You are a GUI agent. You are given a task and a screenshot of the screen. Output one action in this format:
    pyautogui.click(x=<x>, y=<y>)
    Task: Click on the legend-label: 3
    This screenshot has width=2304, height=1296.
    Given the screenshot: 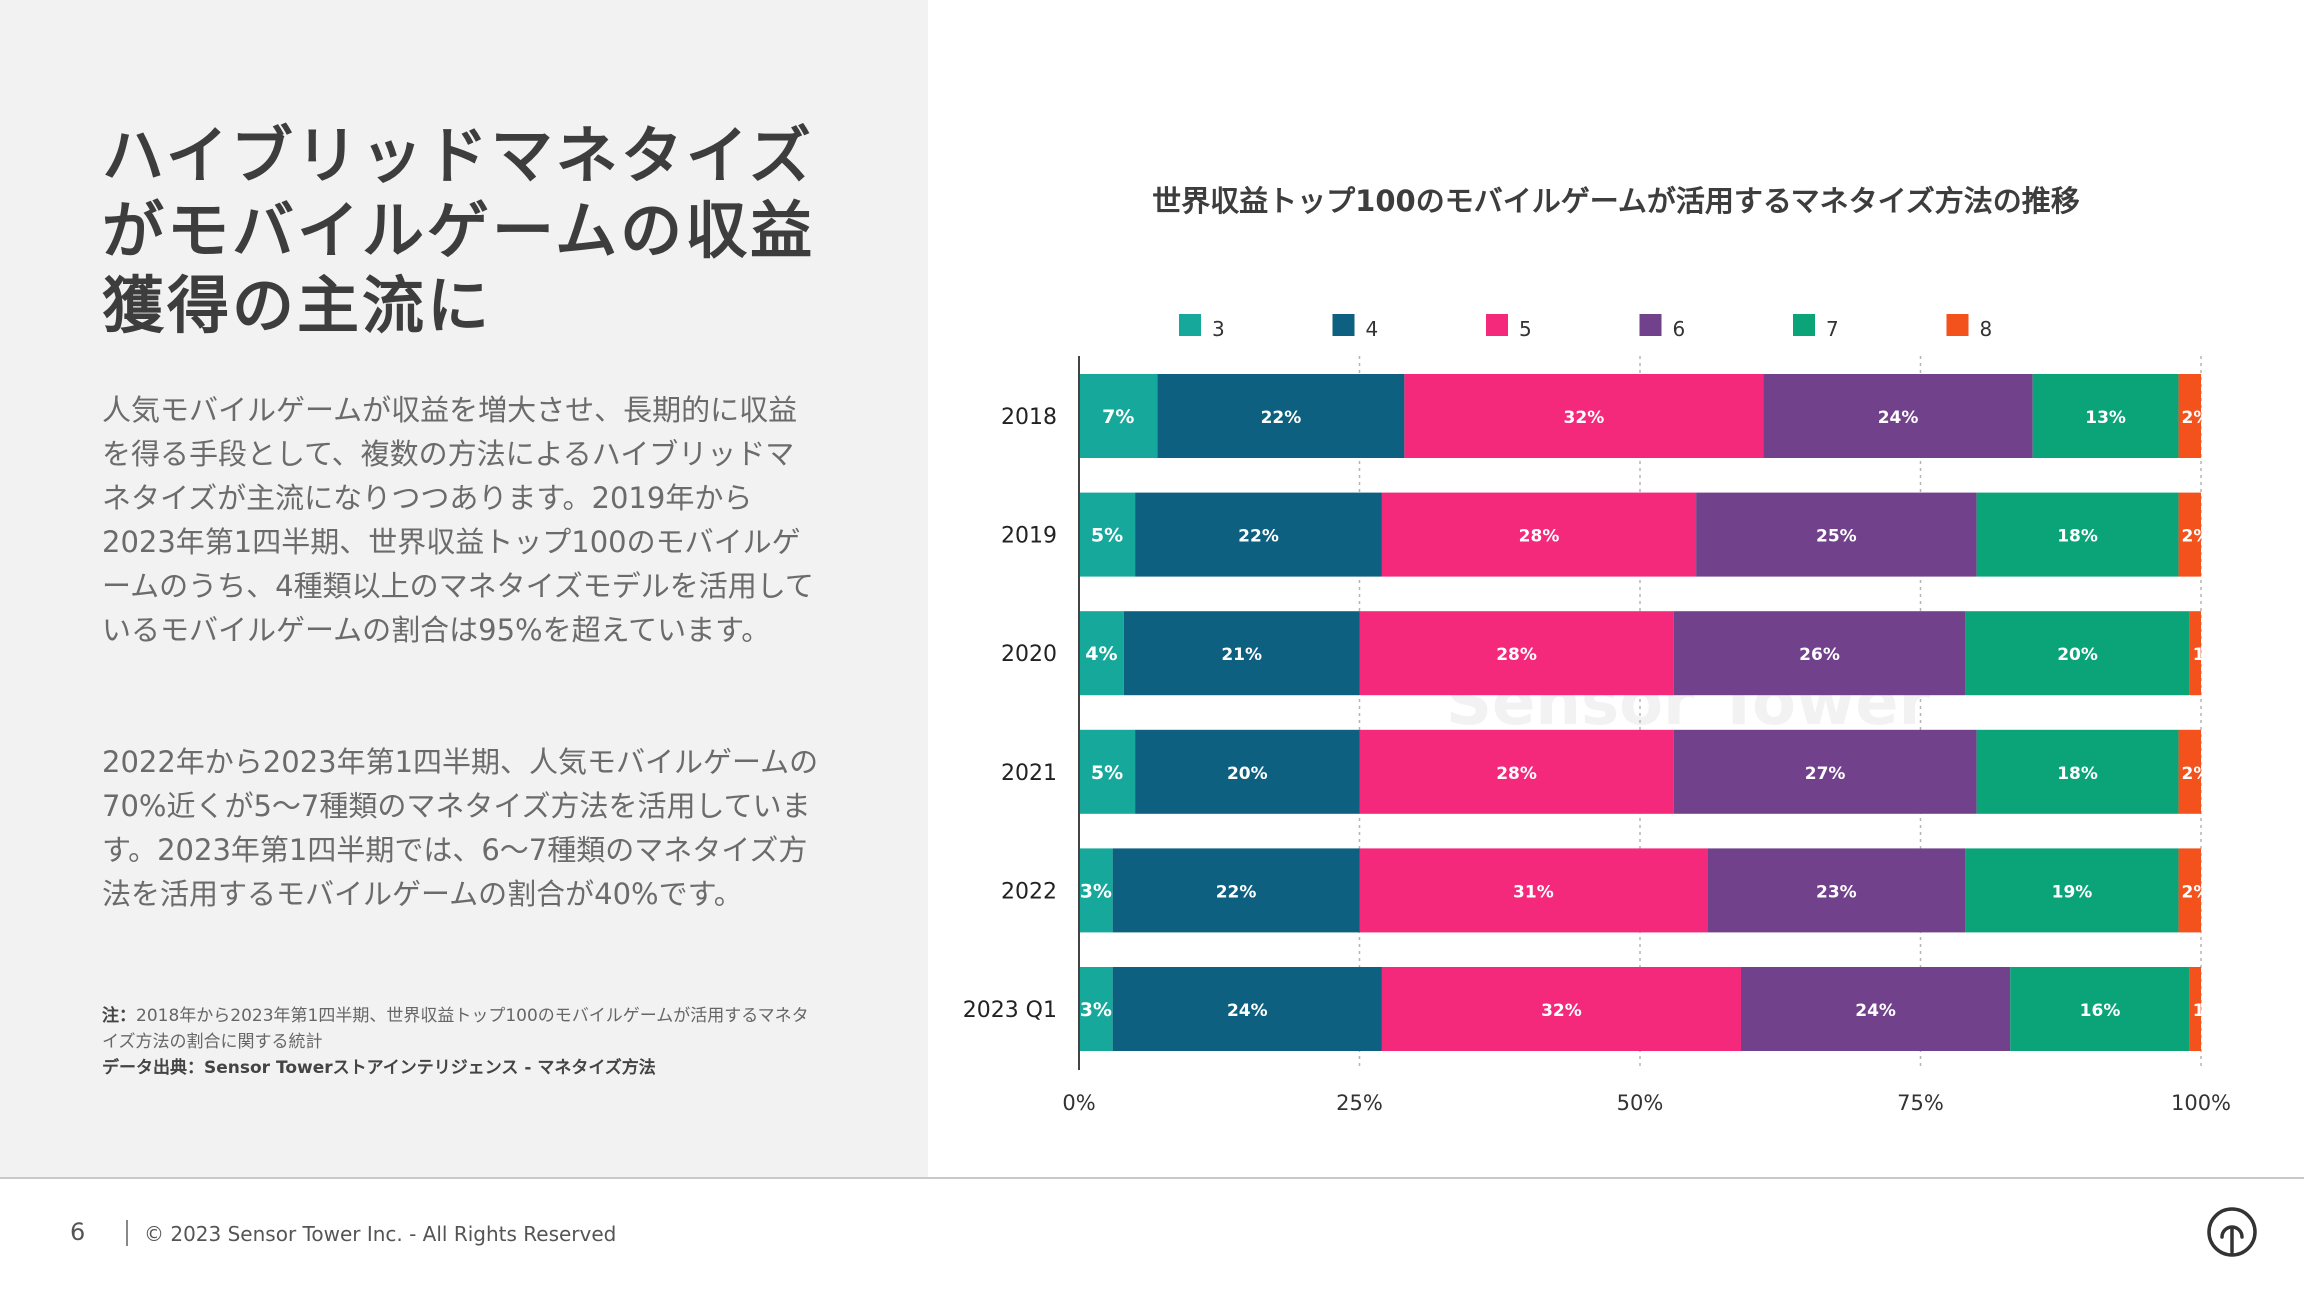 What is the action you would take?
    pyautogui.click(x=1218, y=329)
    